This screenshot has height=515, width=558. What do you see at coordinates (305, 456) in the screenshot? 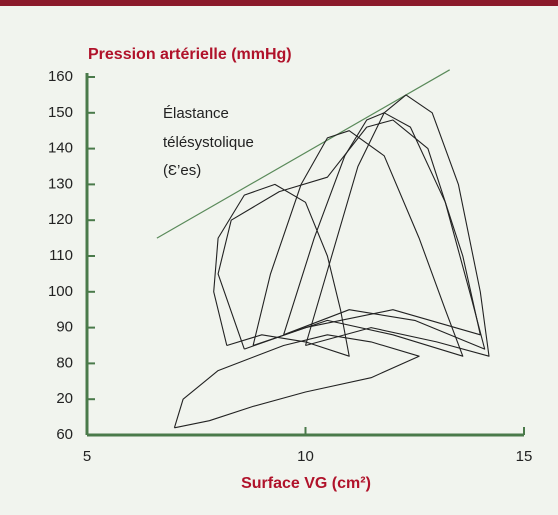
I see `x-tick-label: 10` at bounding box center [305, 456].